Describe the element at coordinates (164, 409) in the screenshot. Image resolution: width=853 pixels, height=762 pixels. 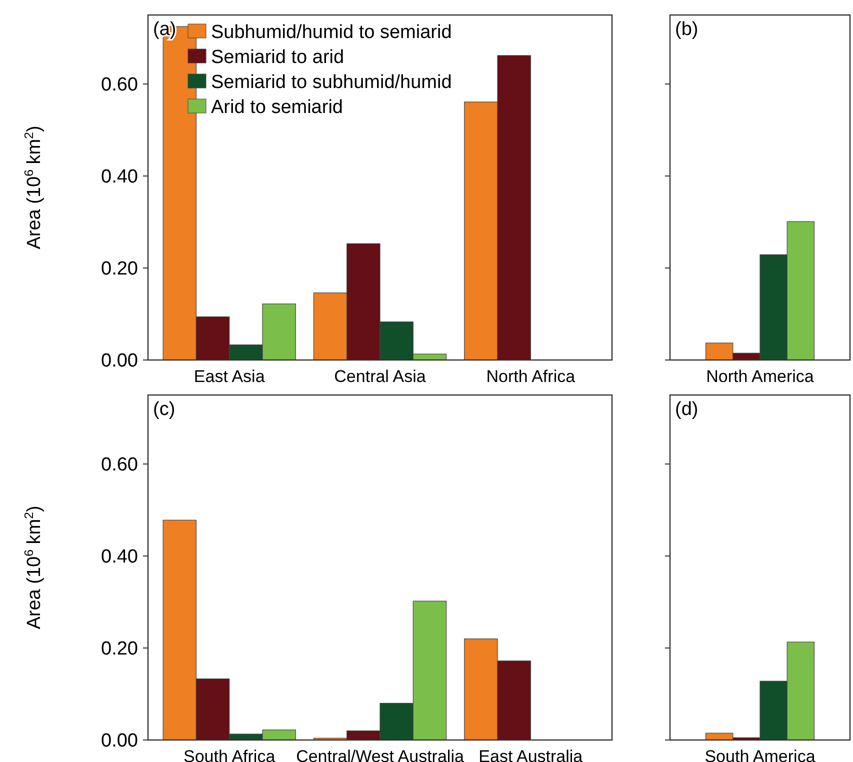
I see `chart-title: (c)` at that location.